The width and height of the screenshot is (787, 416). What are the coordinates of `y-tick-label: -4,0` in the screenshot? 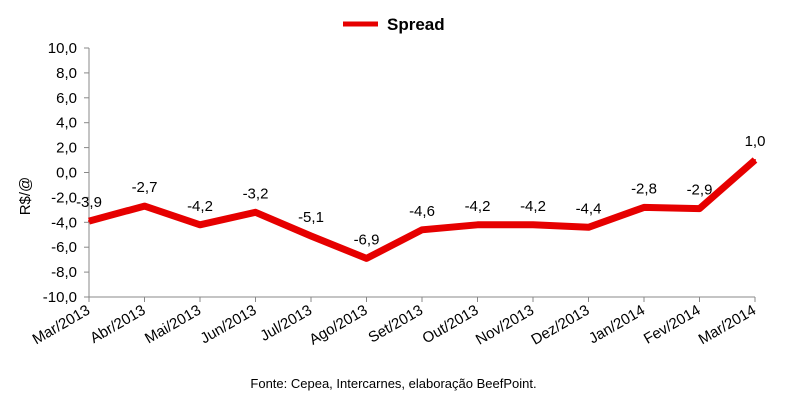 It's located at (64, 222).